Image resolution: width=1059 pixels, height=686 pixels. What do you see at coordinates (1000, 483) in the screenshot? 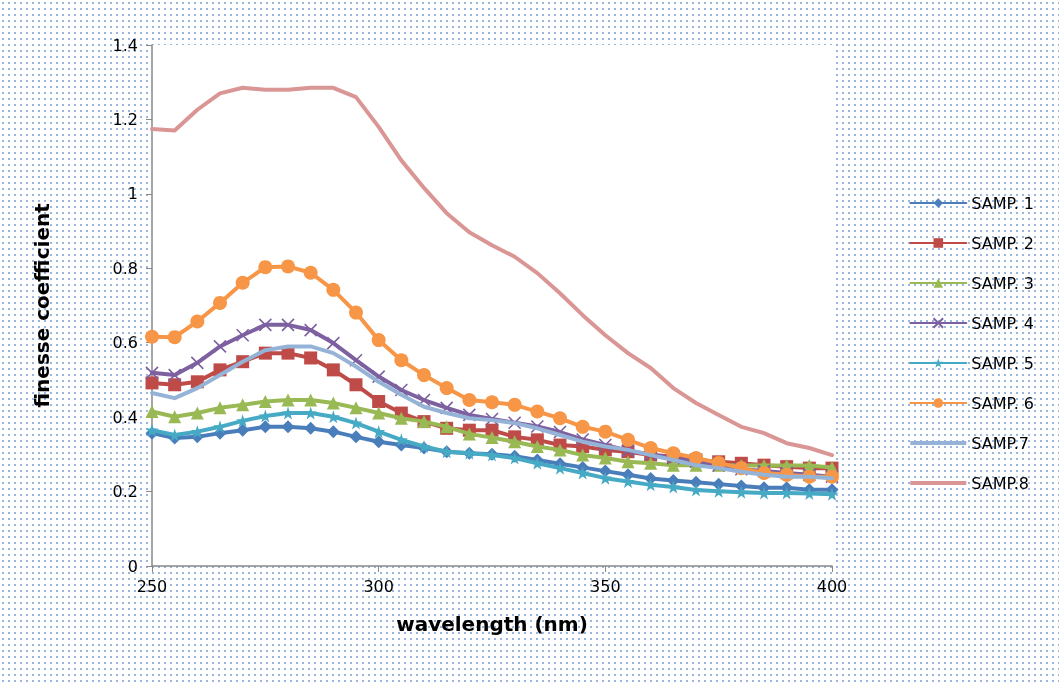
I see `legend-label: SAMP.8` at bounding box center [1000, 483].